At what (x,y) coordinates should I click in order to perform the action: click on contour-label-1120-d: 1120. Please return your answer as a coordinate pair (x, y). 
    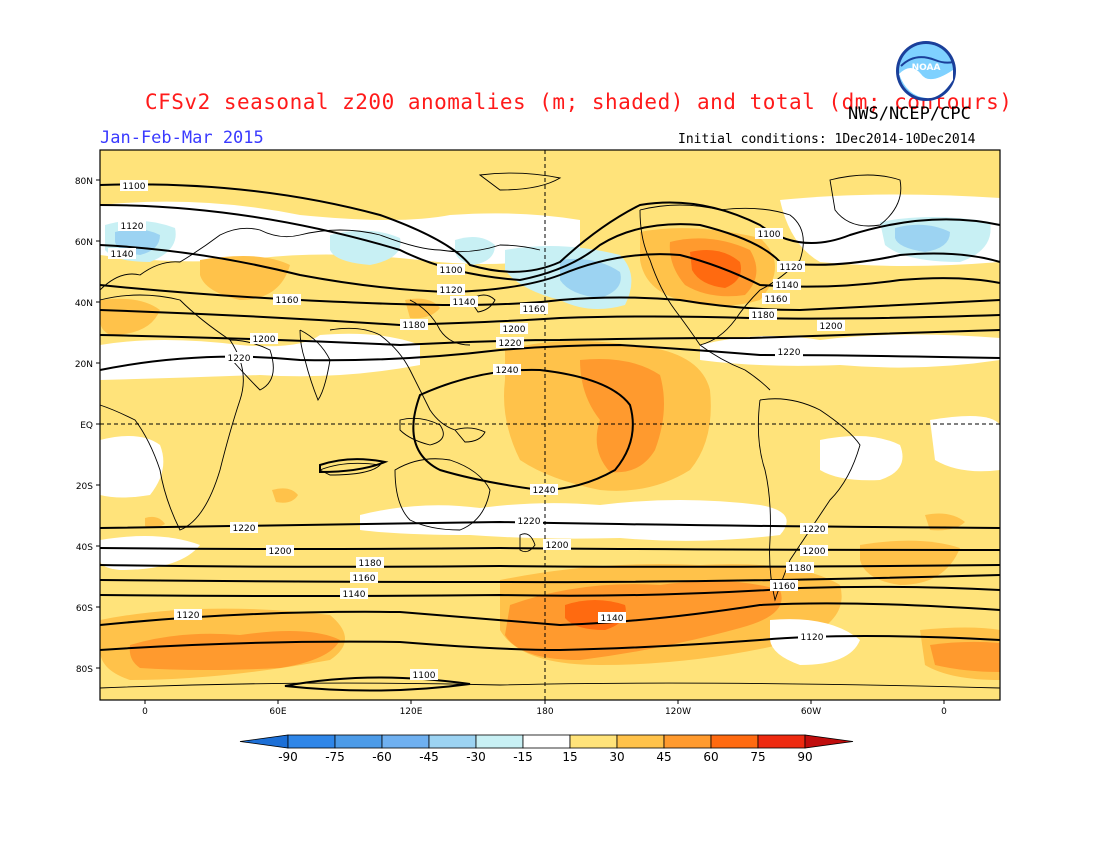
    Looking at the image, I should click on (188, 615).